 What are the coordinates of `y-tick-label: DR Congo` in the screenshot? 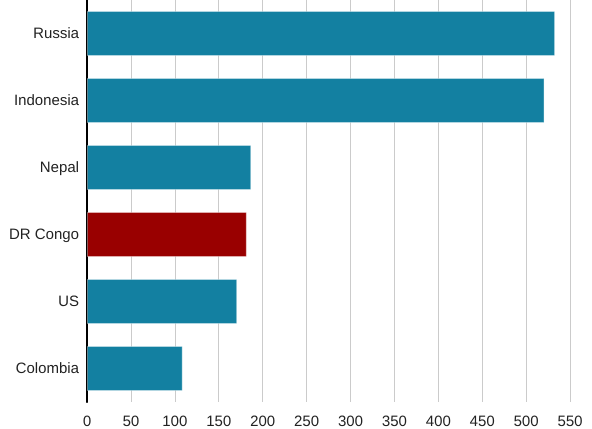 It's located at (43, 234).